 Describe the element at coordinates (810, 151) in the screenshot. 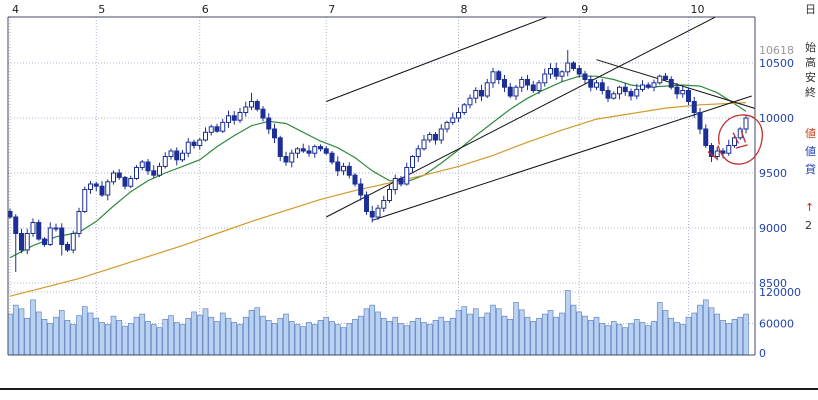

I see `side-panel-label: 値` at that location.